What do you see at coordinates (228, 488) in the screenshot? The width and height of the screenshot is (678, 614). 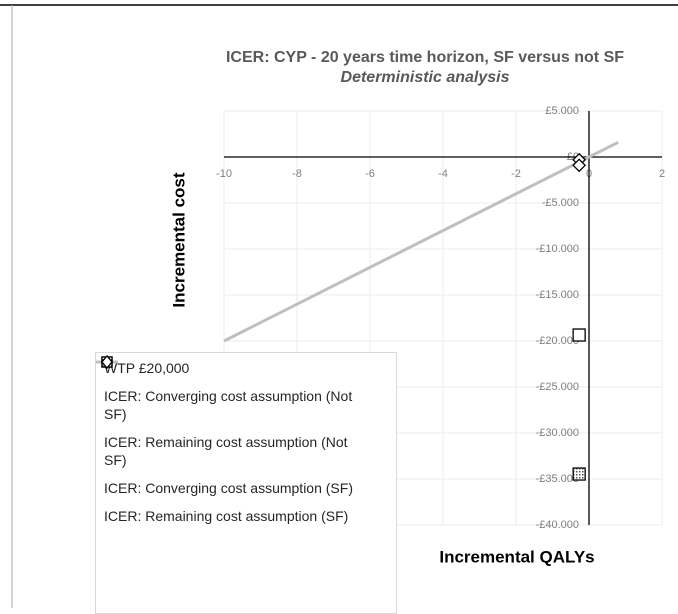 I see `legend-label: ICER: Converging cost assumption (SF)` at bounding box center [228, 488].